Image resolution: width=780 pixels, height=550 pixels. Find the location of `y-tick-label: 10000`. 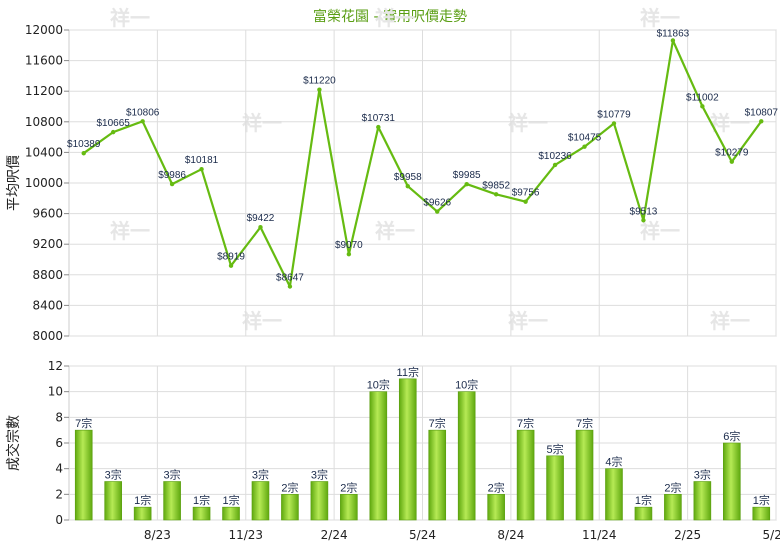

y-tick-label: 10000 is located at coordinates (44, 183).